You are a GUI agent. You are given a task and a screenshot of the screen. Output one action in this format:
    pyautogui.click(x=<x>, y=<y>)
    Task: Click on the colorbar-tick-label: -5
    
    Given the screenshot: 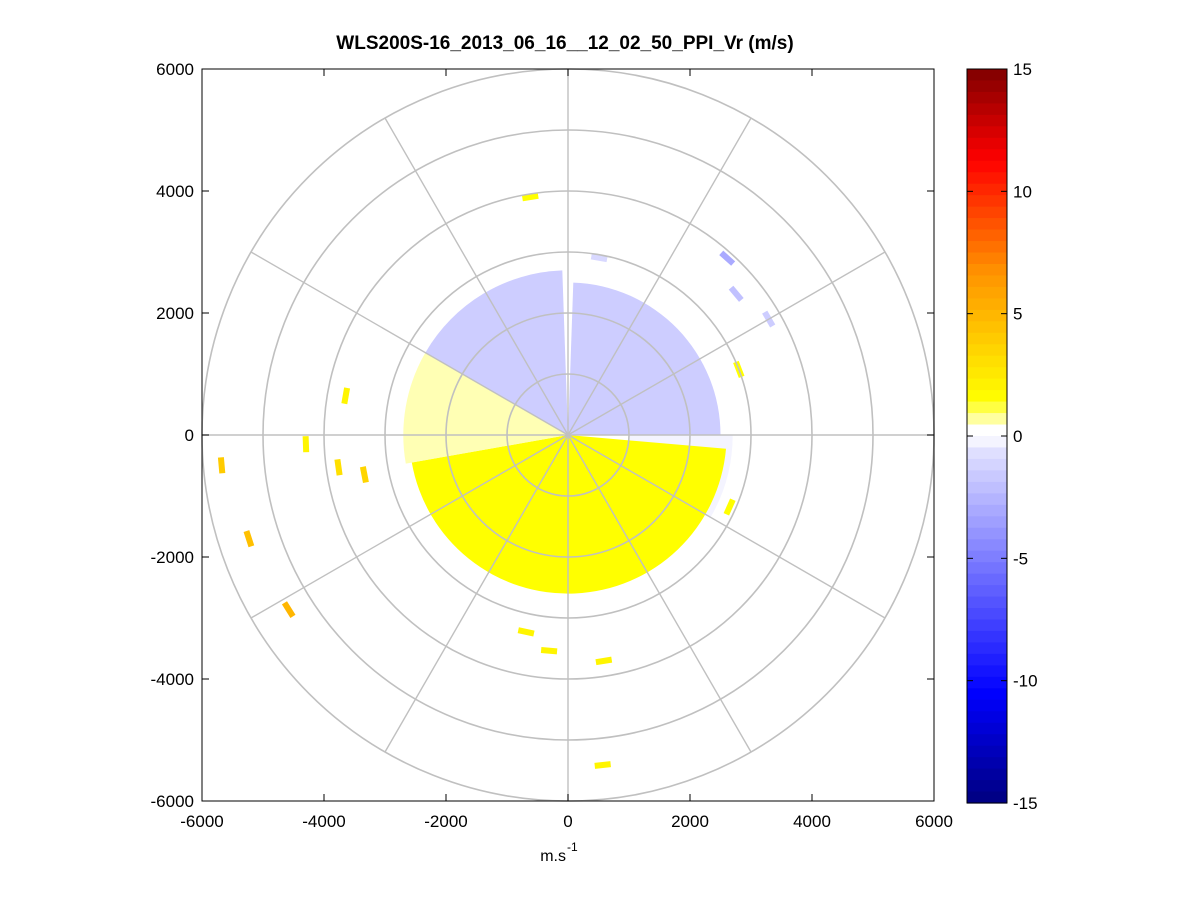 What is the action you would take?
    pyautogui.click(x=1020, y=558)
    